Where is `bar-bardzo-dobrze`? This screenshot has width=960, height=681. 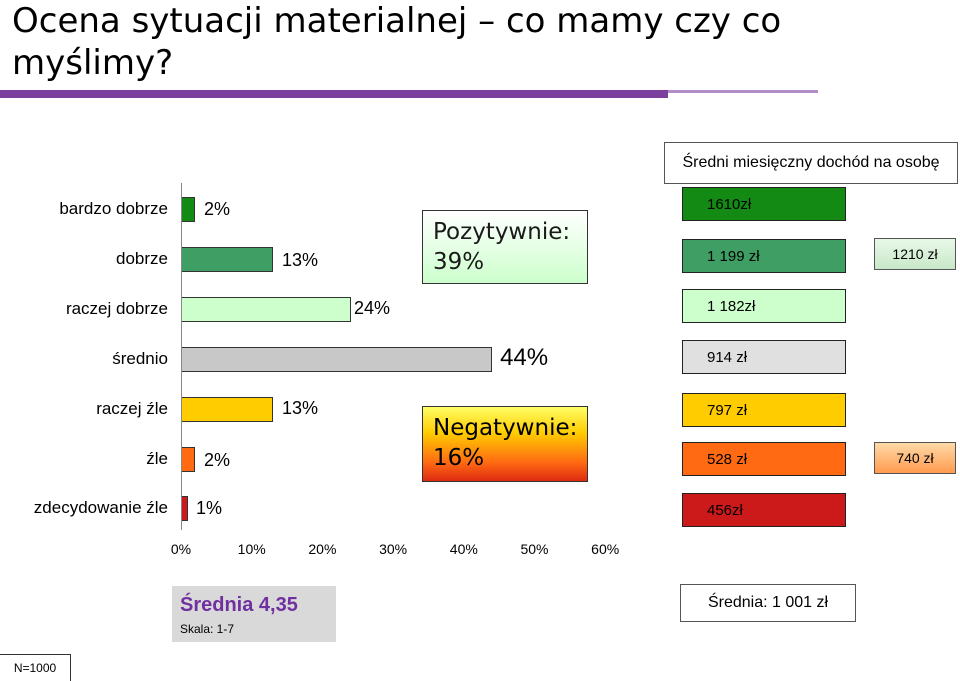
bar-bardzo-dobrze is located at coordinates (188, 209).